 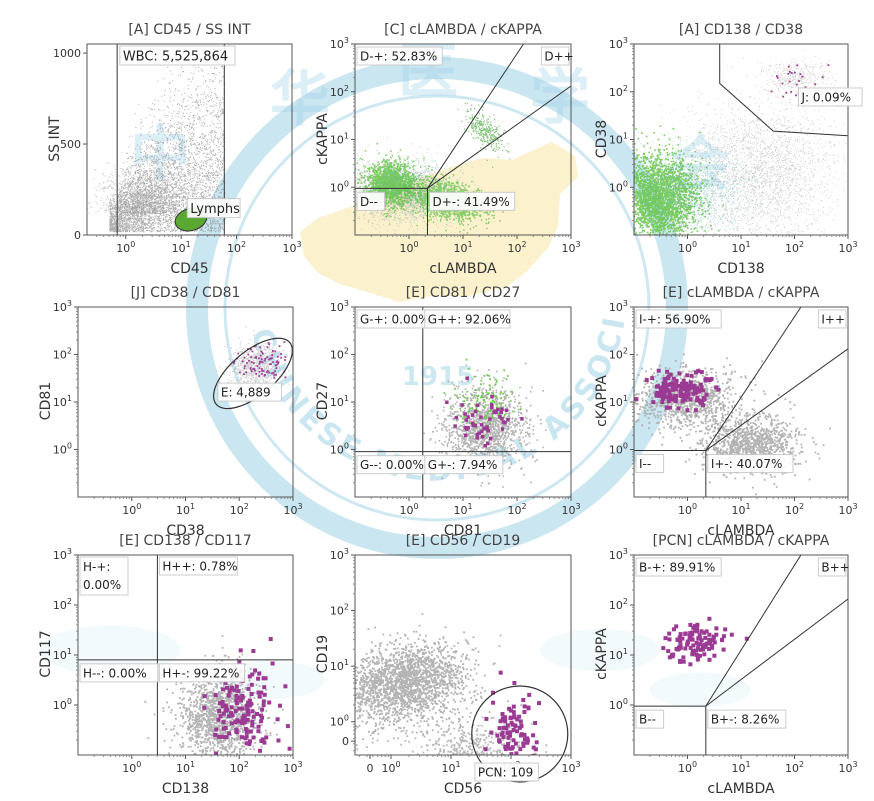 What do you see at coordinates (300, 100) in the screenshot?
I see `watermark-char: 华` at bounding box center [300, 100].